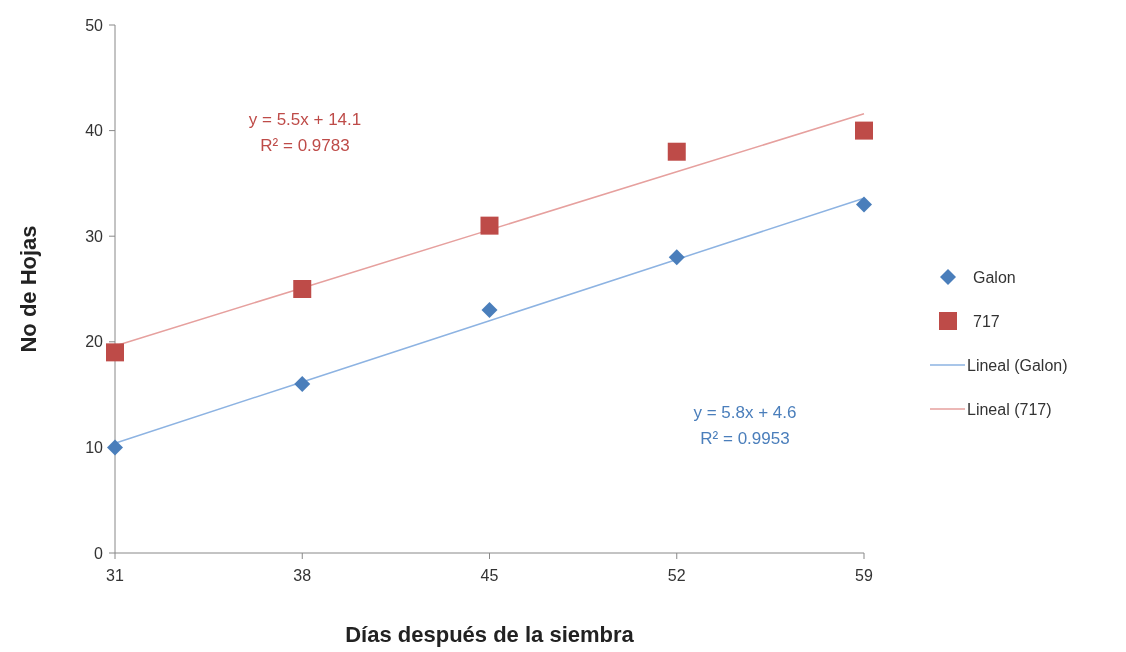  Describe the element at coordinates (1017, 365) in the screenshot. I see `legend-label: Lineal (Galon)` at that location.